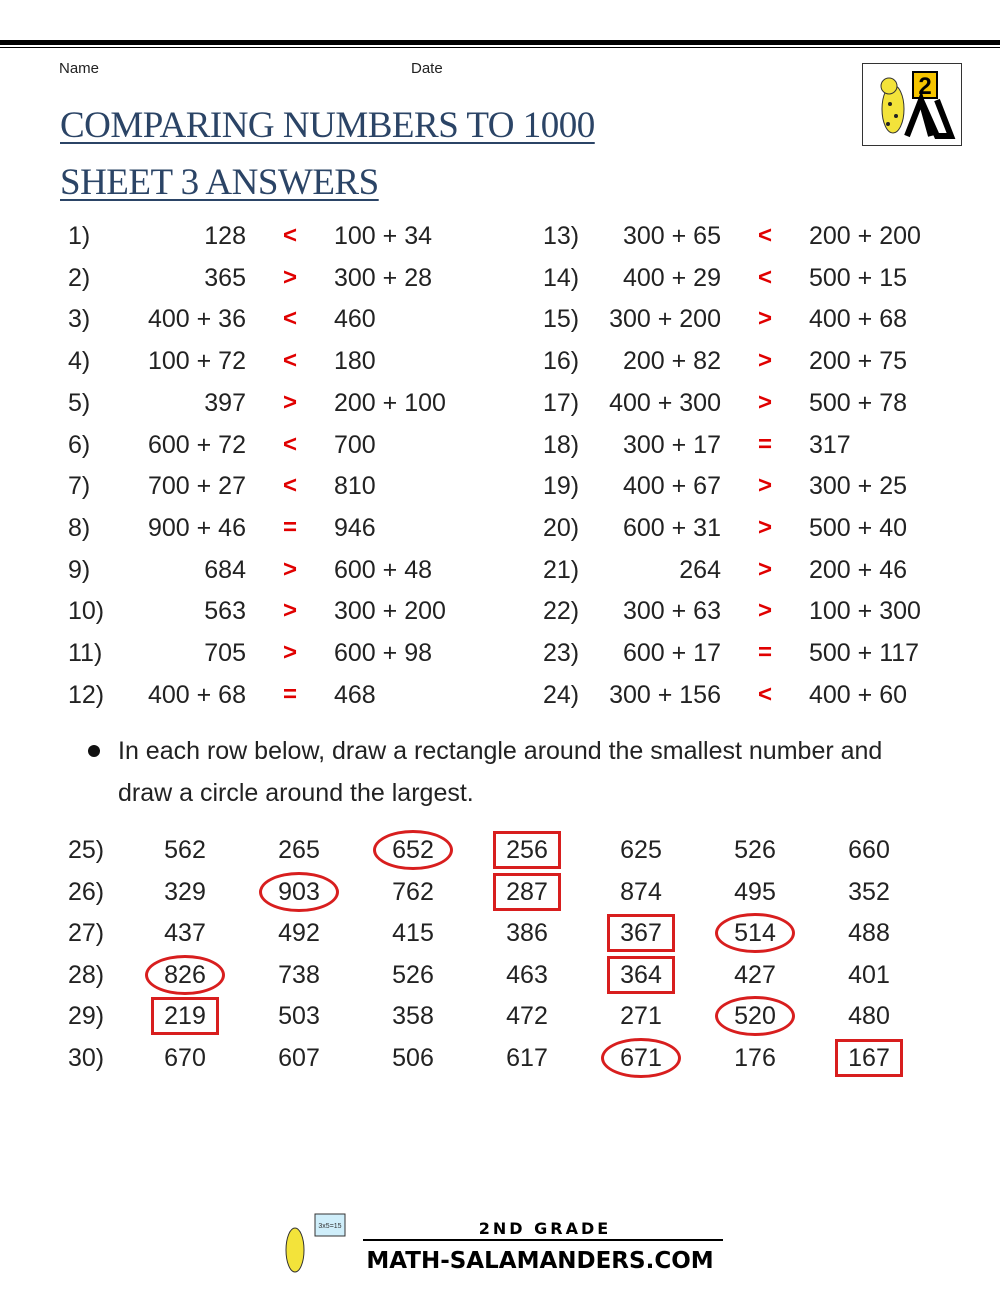 The width and height of the screenshot is (1000, 1294). What do you see at coordinates (225, 236) in the screenshot?
I see `left-expression: 128` at bounding box center [225, 236].